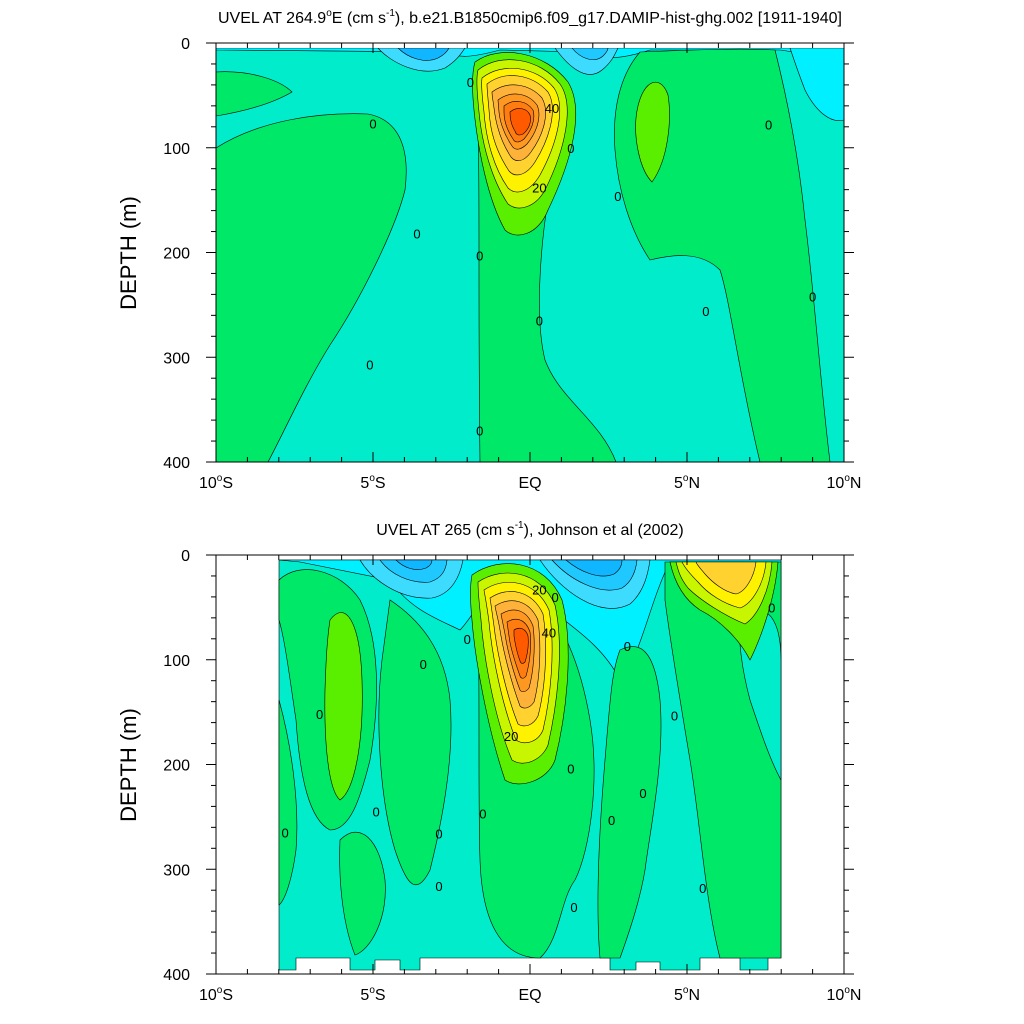 This screenshot has height=1024, width=1024. What do you see at coordinates (413, 571) in the screenshot?
I see `bottom-westward-b` at bounding box center [413, 571].